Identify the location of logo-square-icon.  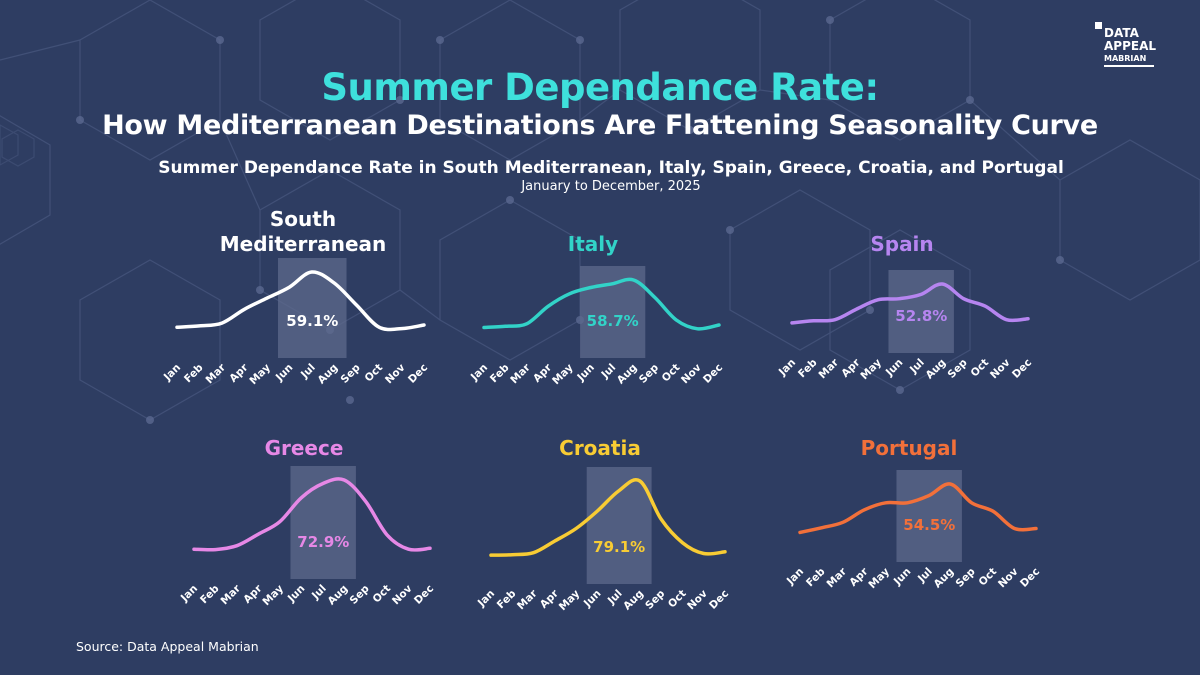
(1098, 25).